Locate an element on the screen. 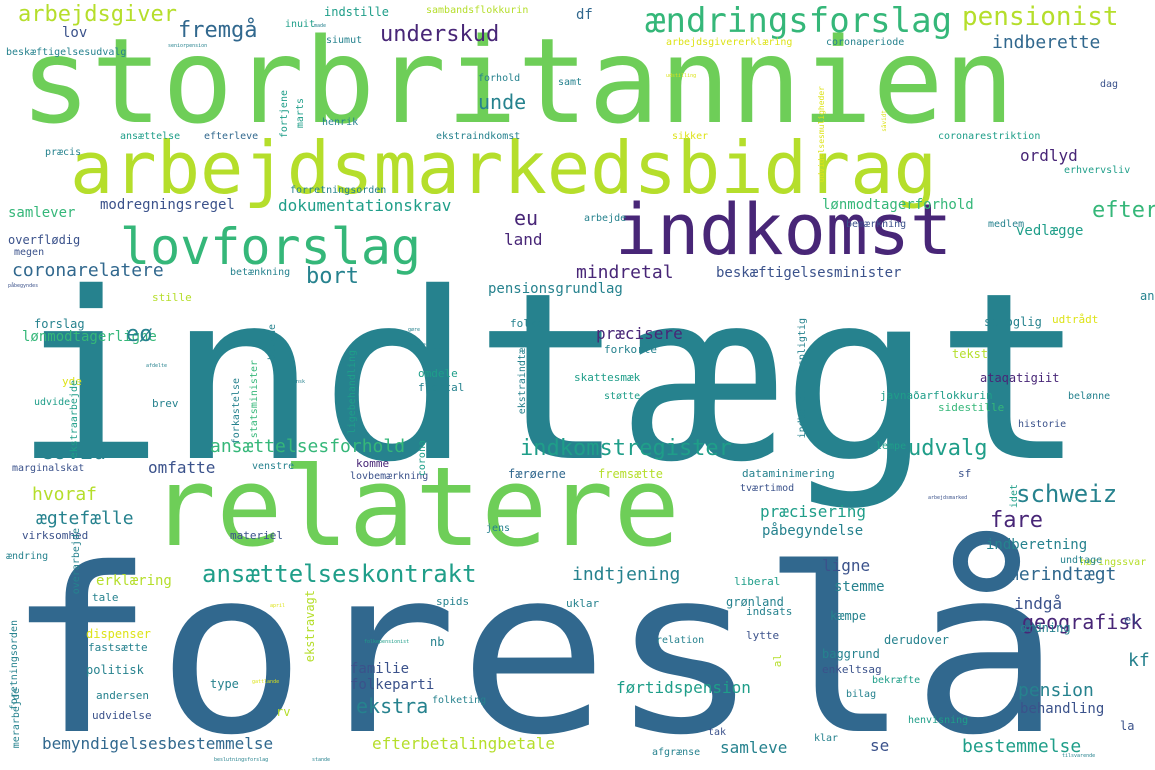 This screenshot has height=770, width=1155. word: stemme is located at coordinates (859, 587).